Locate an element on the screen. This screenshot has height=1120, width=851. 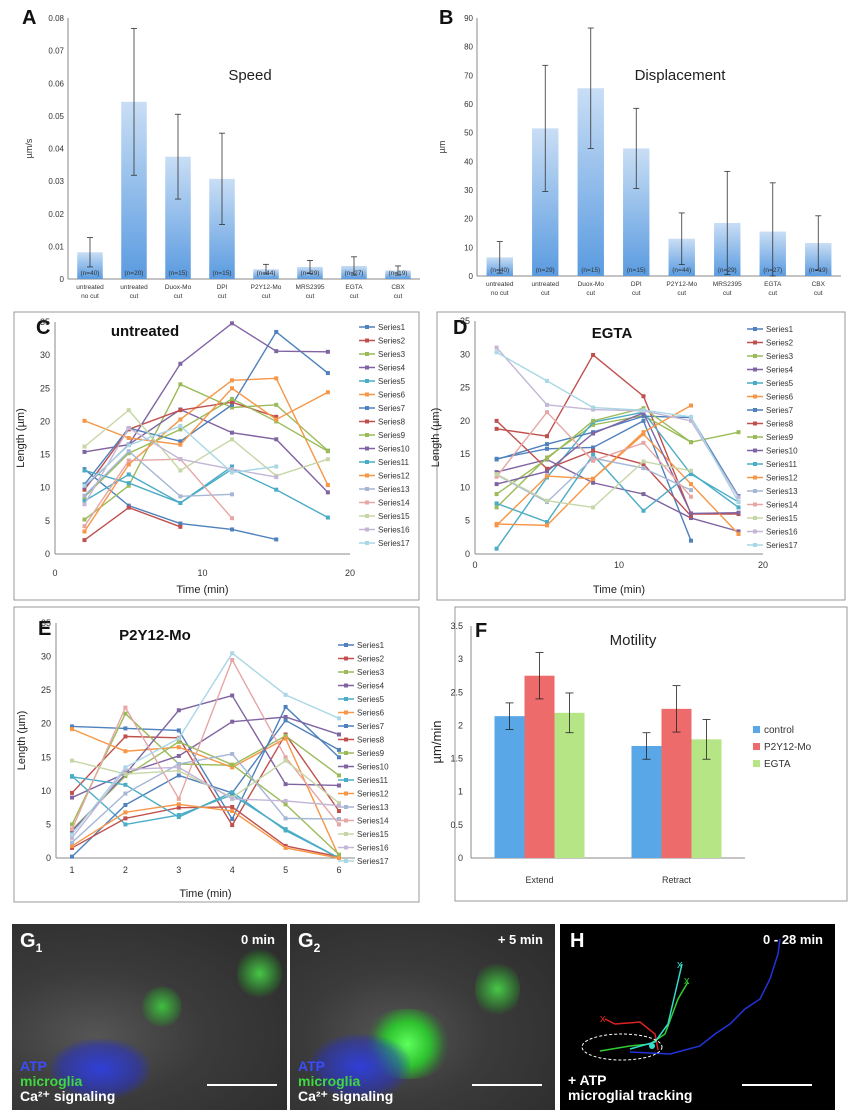
panel-g2-letter: G2 is located at coordinates (309, 942).